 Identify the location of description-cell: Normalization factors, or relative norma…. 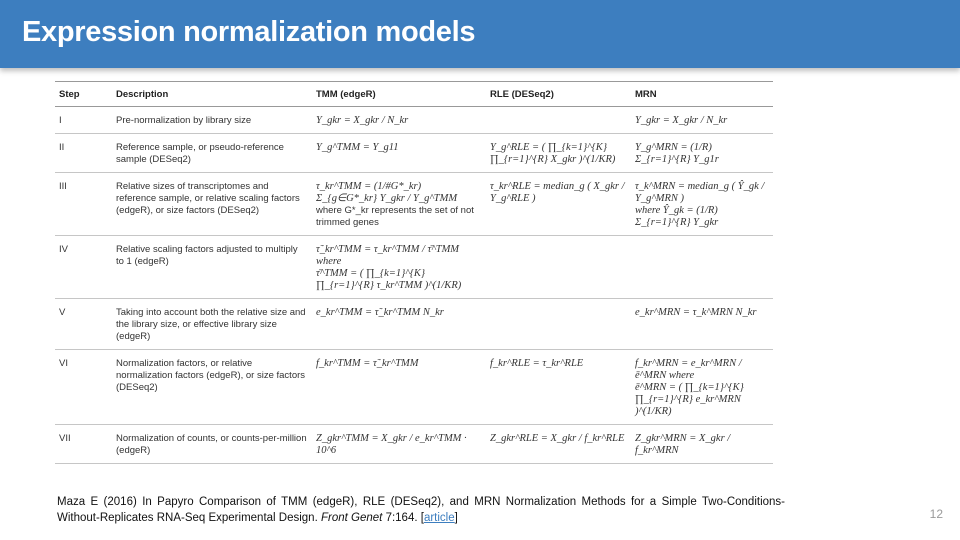
(212, 387).